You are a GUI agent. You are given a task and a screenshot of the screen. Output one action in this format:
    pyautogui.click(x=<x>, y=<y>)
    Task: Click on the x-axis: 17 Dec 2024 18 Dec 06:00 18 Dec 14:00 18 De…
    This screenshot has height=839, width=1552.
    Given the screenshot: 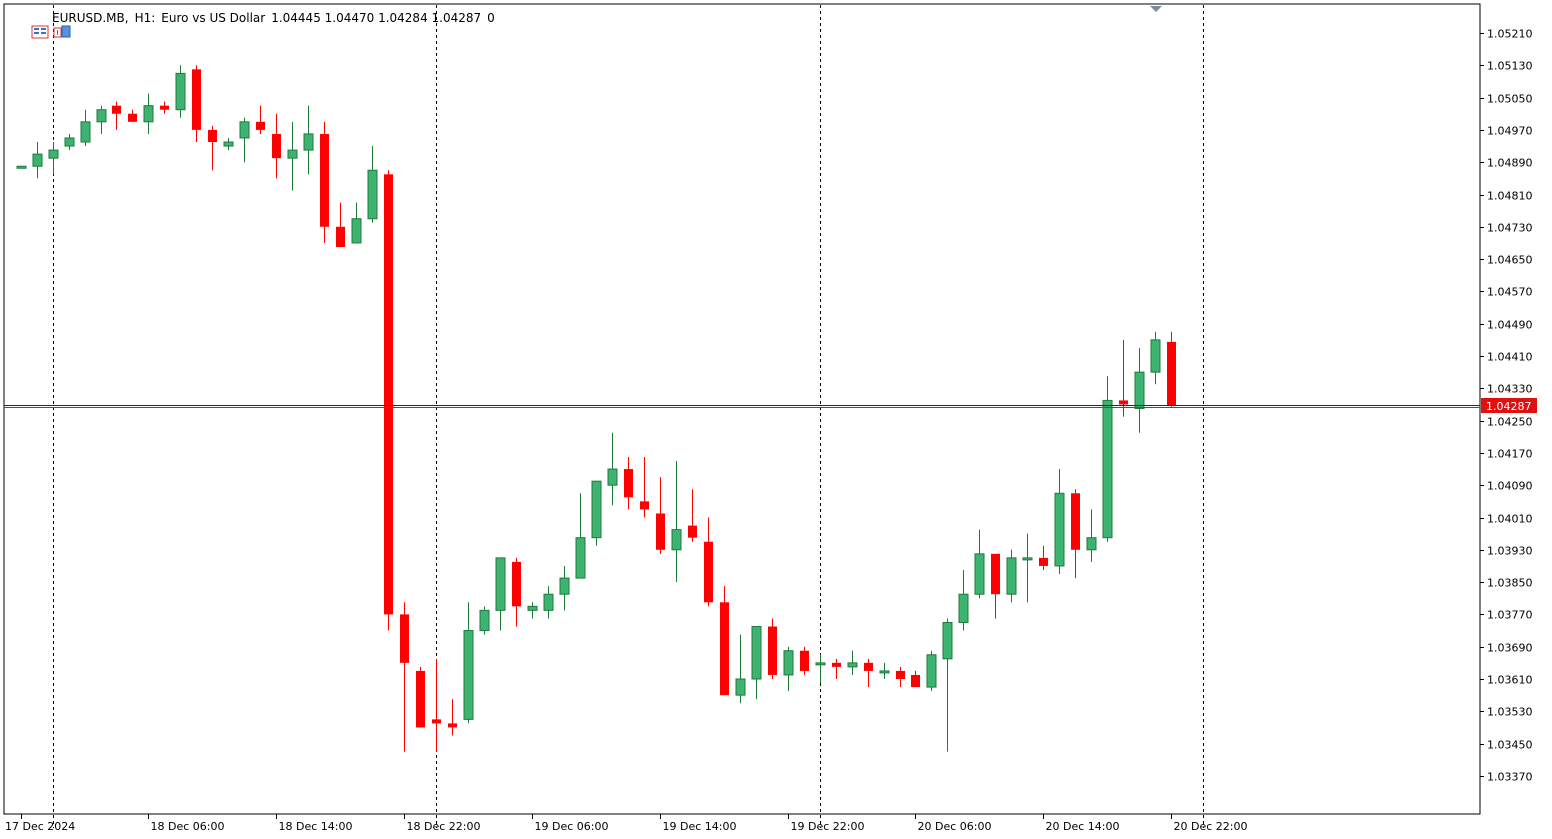 What is the action you would take?
    pyautogui.click(x=626, y=823)
    